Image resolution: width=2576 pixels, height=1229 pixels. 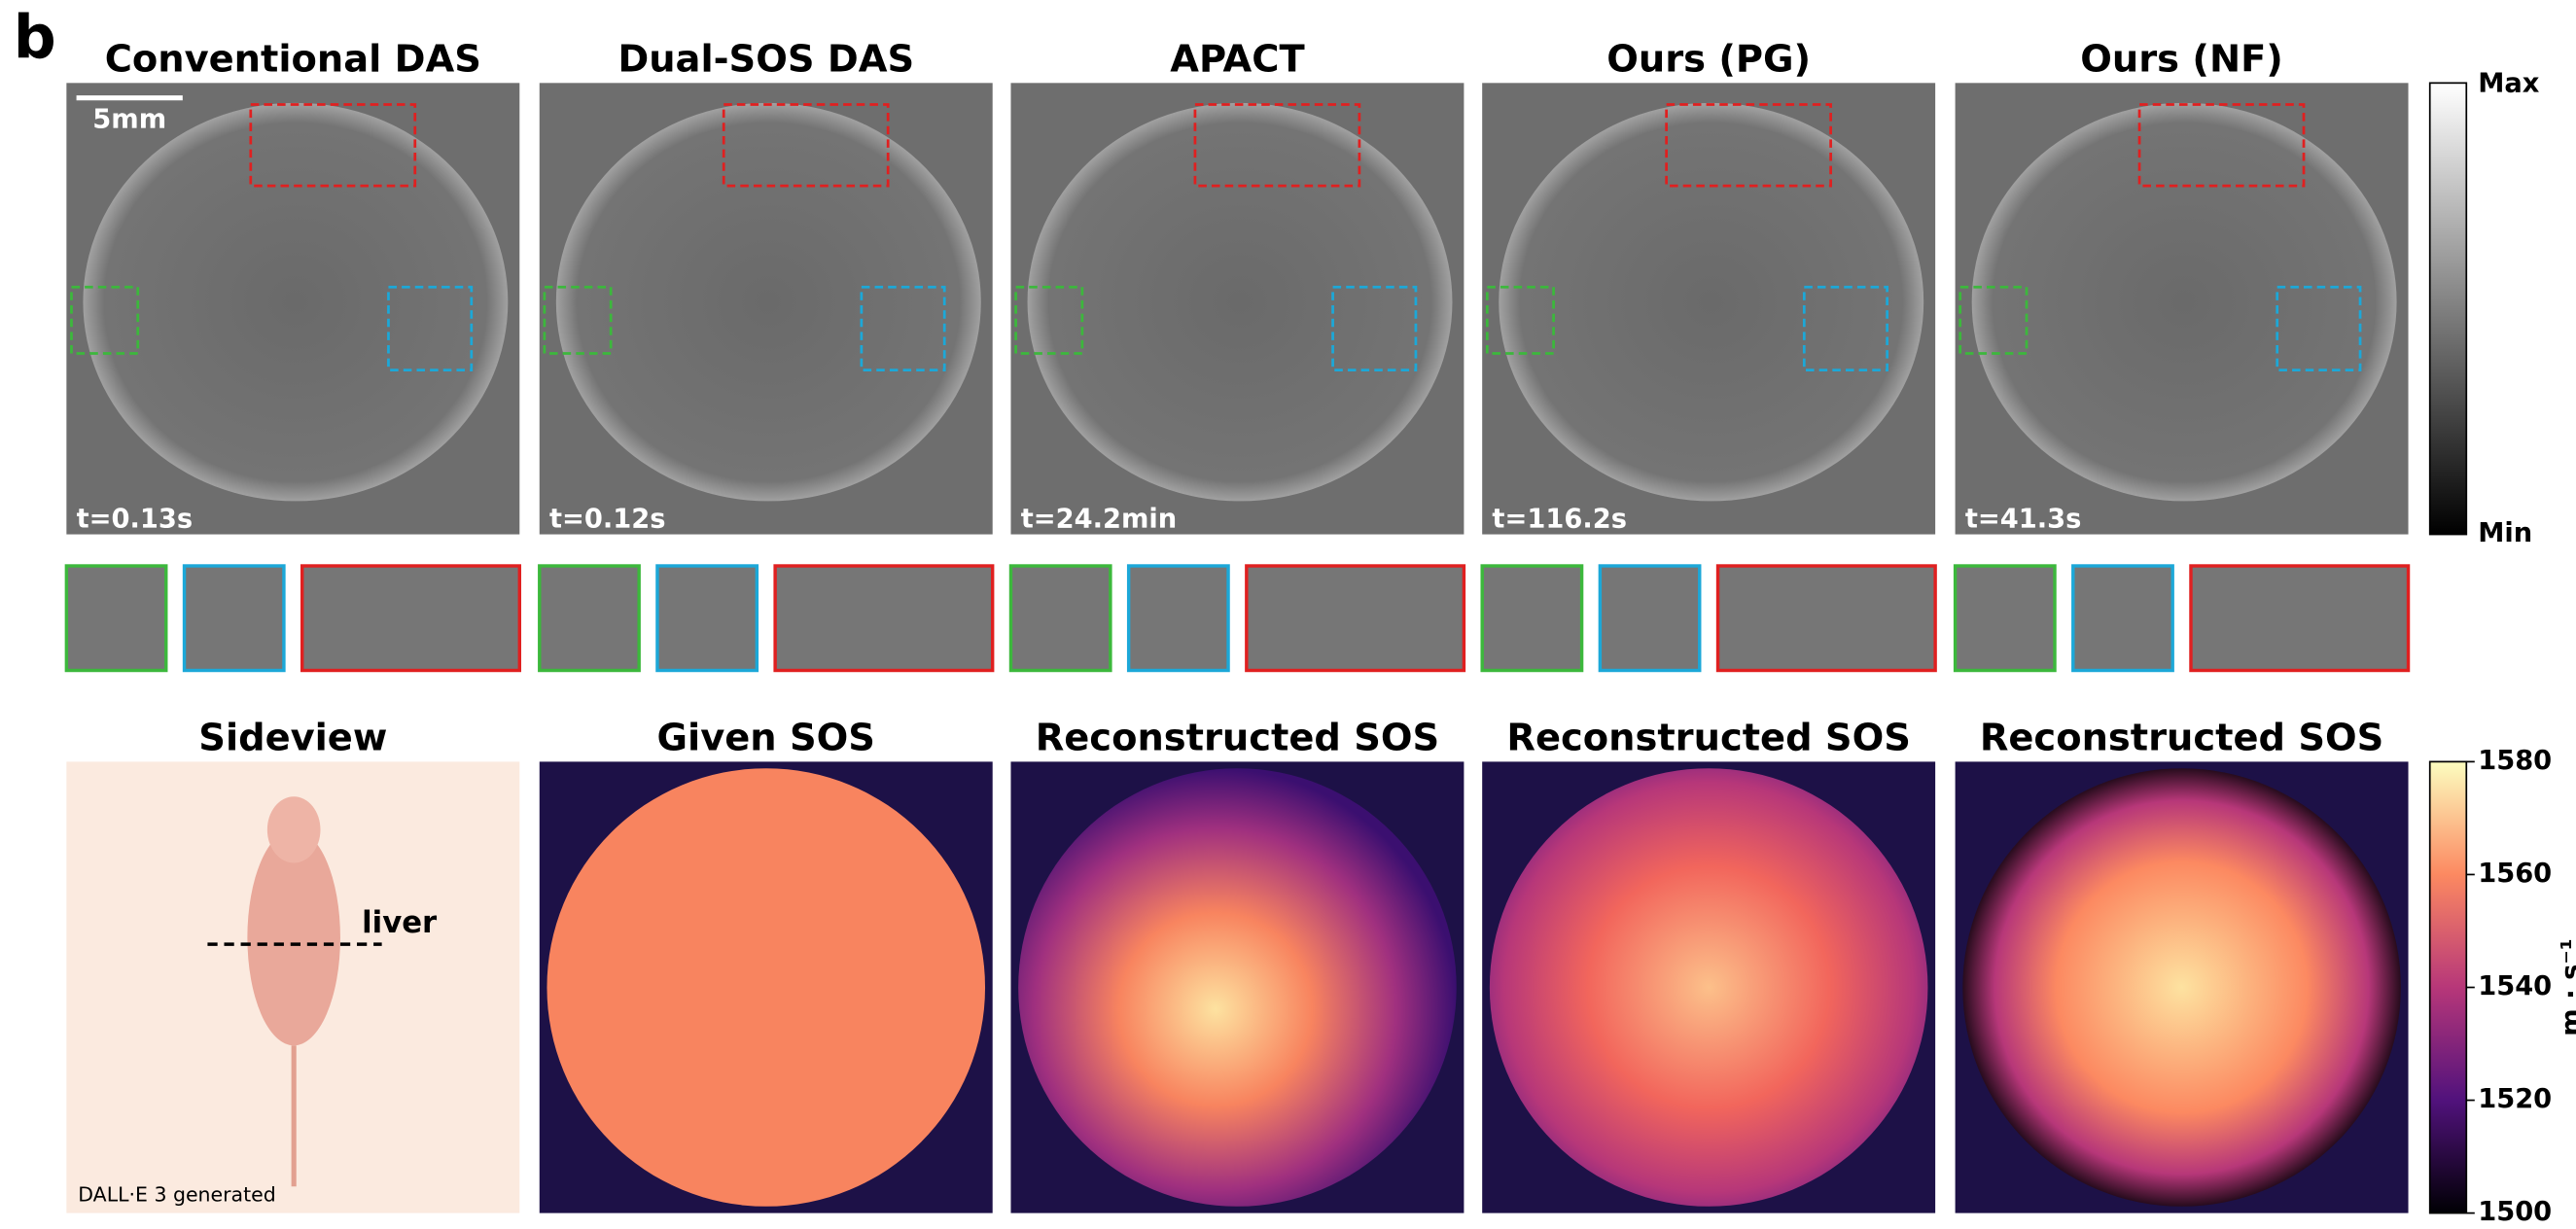 I want to click on time-label: t=116.2s, so click(x=1560, y=520).